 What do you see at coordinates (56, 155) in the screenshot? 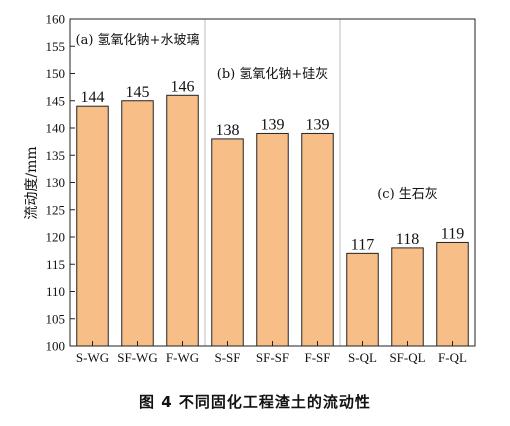
I see `y-tick-label: 135` at bounding box center [56, 155].